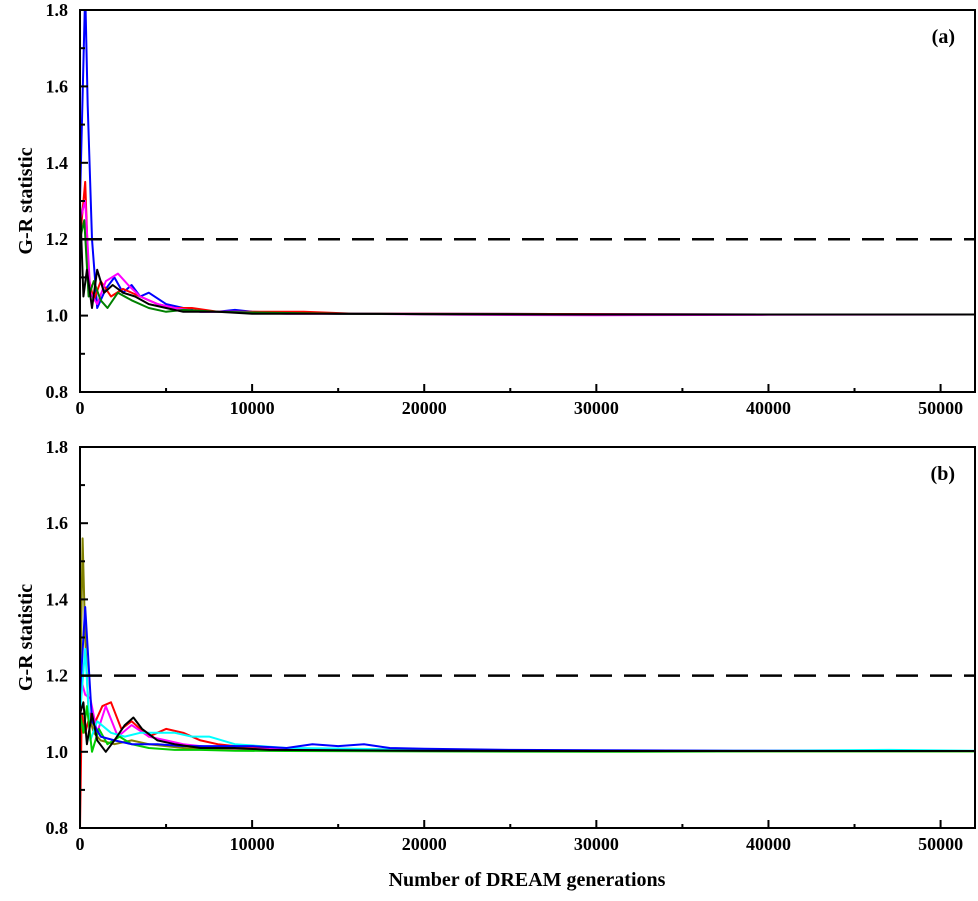  Describe the element at coordinates (943, 37) in the screenshot. I see `panel-label: (a)` at that location.